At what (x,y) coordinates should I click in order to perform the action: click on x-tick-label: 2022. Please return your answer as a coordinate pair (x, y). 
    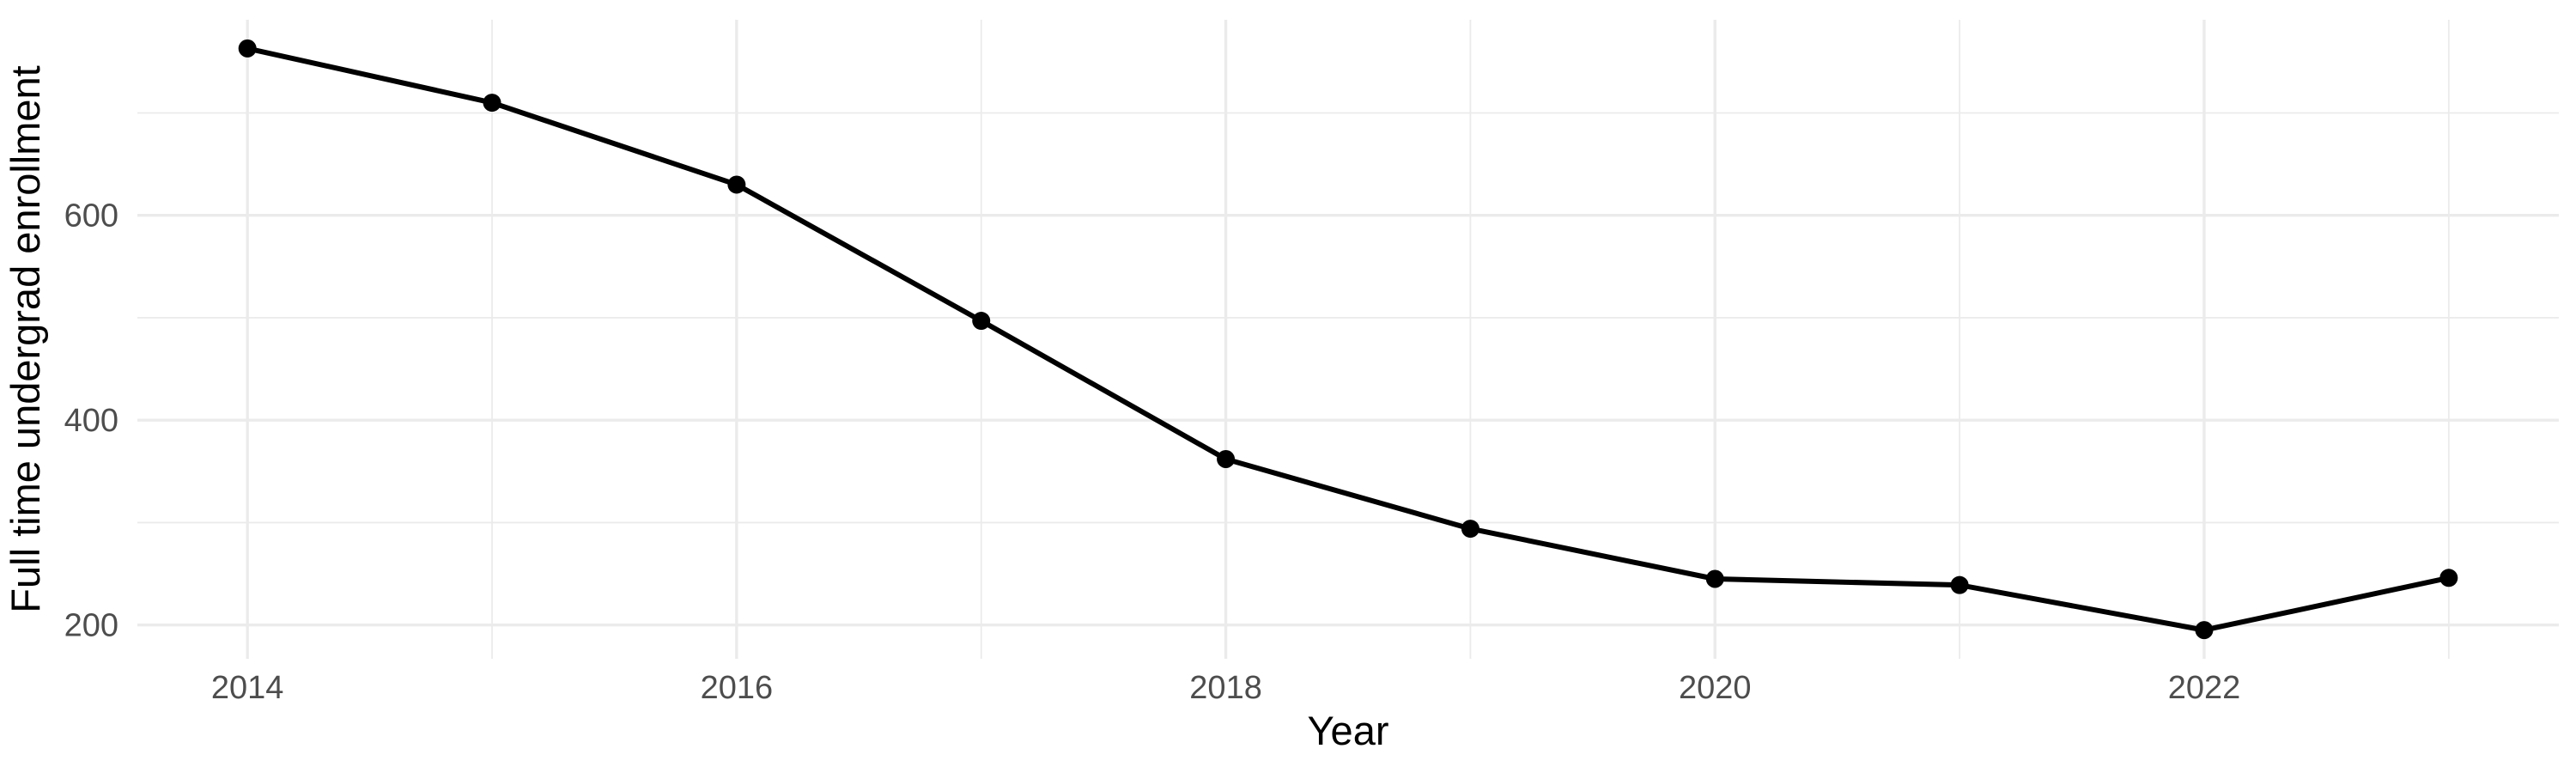
    Looking at the image, I should click on (2204, 688).